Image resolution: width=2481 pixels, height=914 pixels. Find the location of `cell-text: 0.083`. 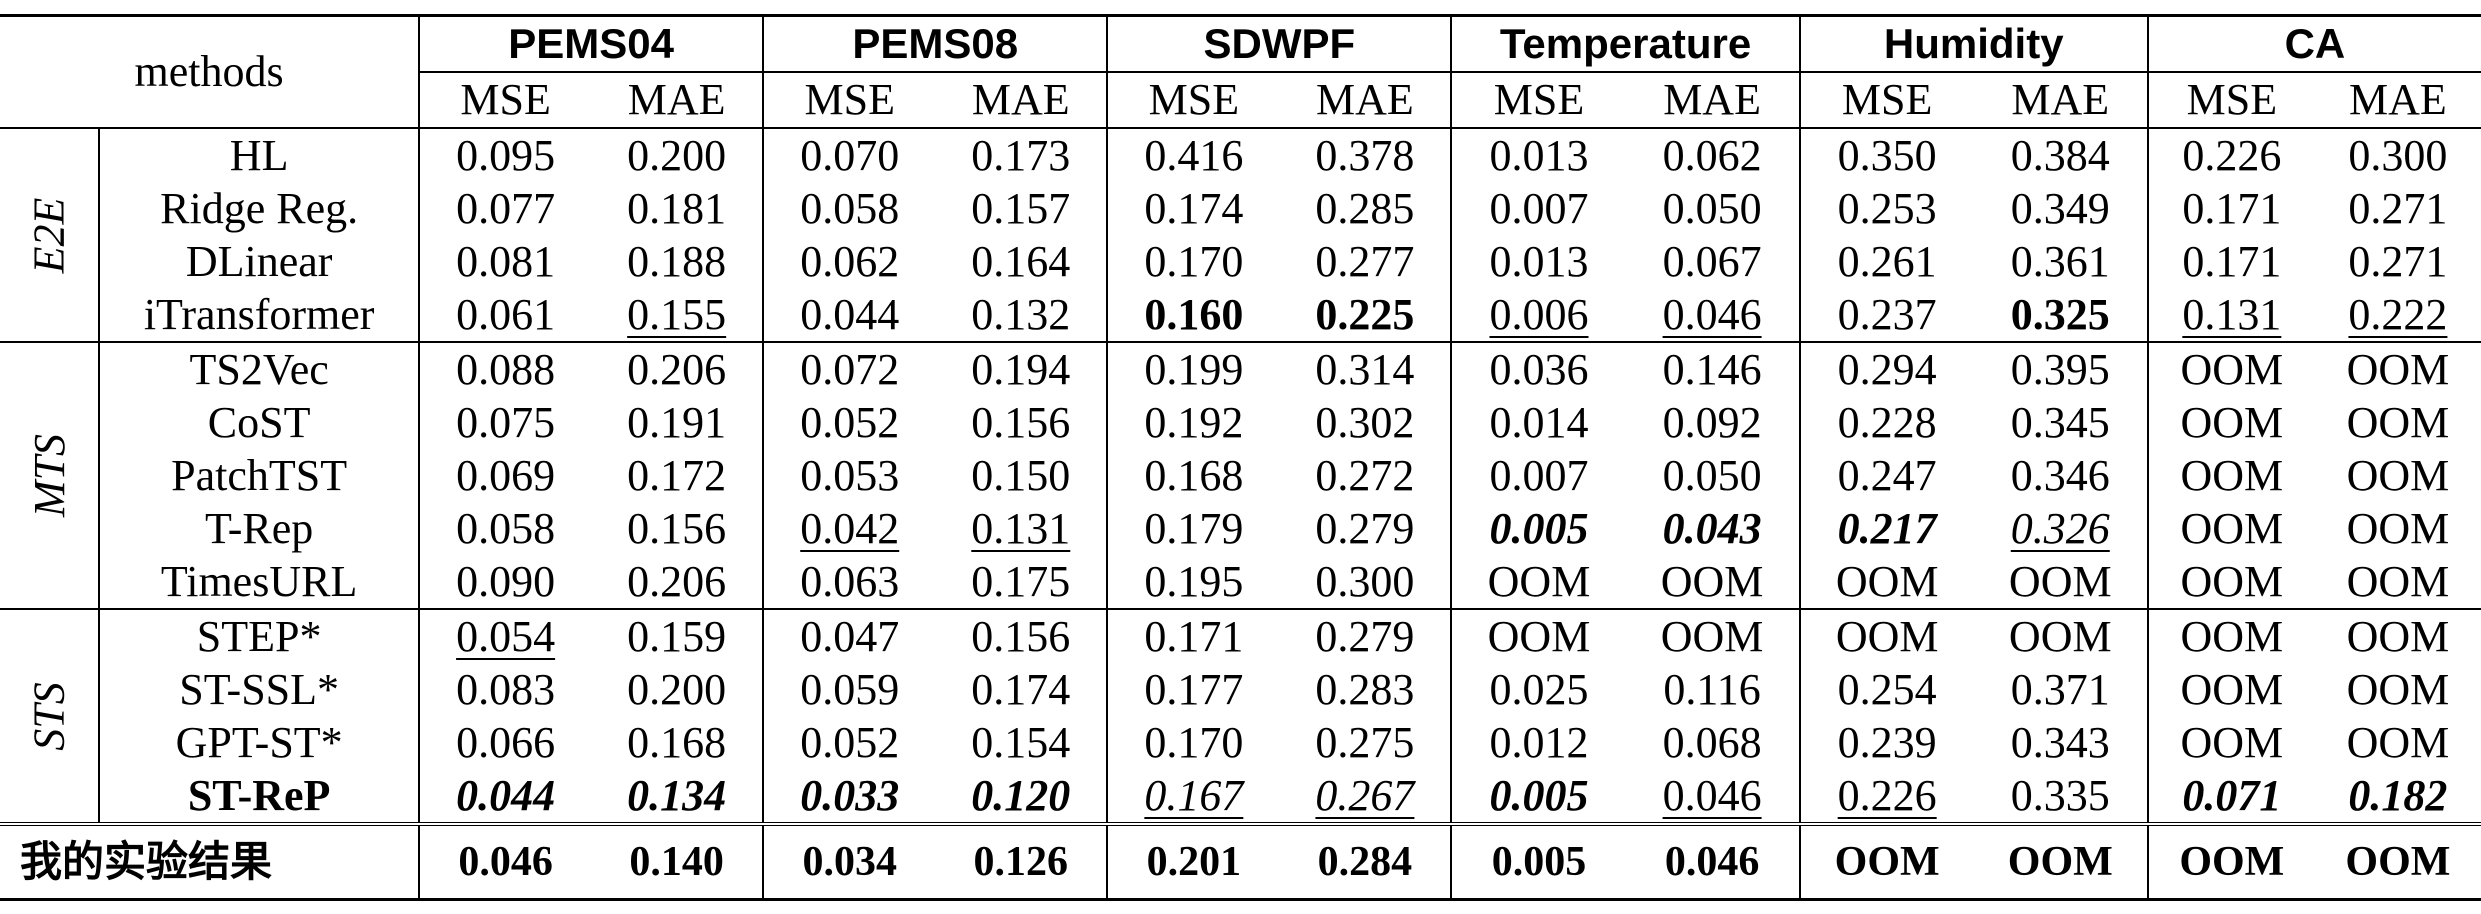

cell-text: 0.083 is located at coordinates (506, 689).